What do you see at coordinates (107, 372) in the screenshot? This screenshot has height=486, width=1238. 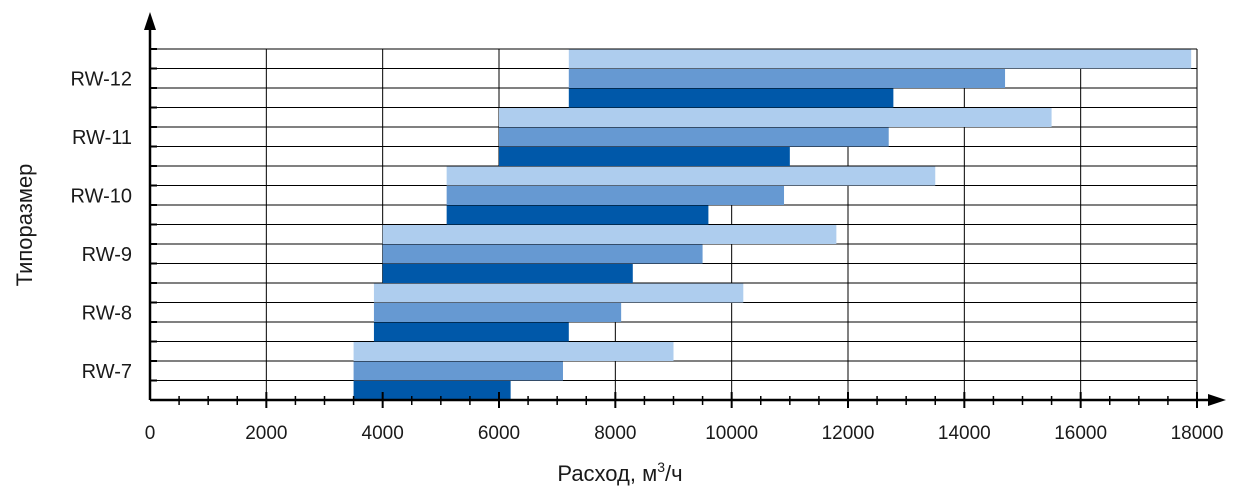 I see `category-label: RW-7` at bounding box center [107, 372].